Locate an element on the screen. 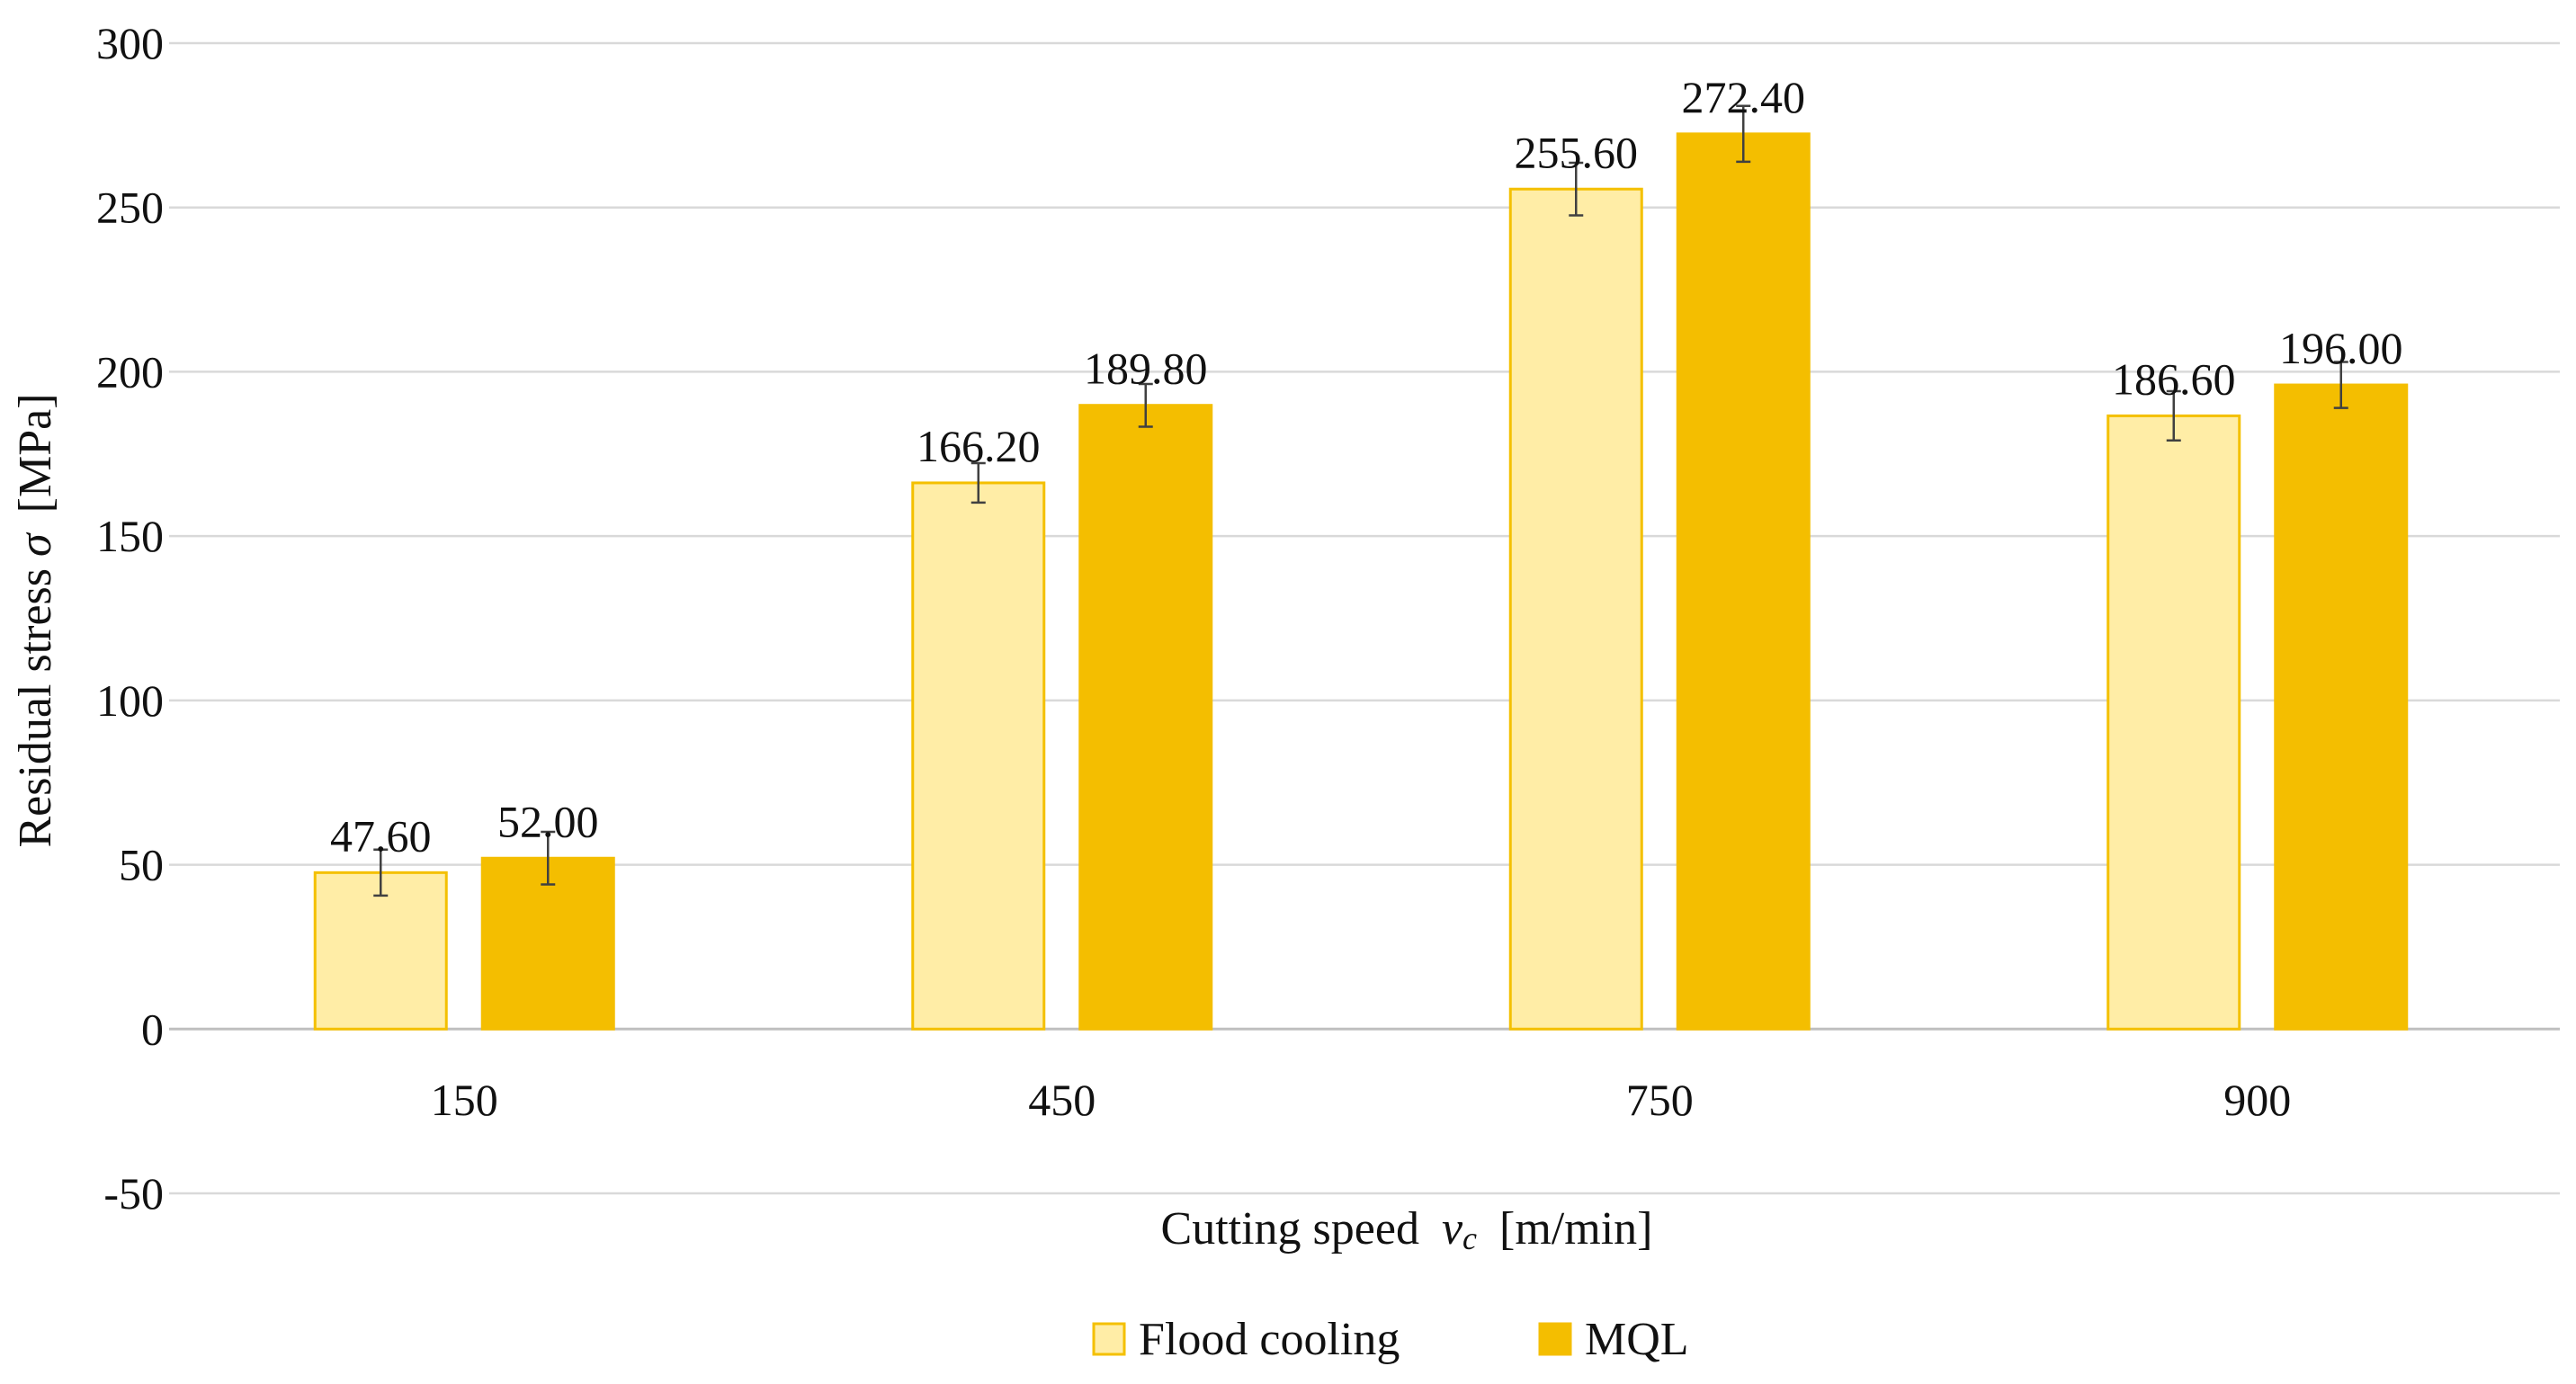  x-category-label: 450 is located at coordinates (1062, 1100).